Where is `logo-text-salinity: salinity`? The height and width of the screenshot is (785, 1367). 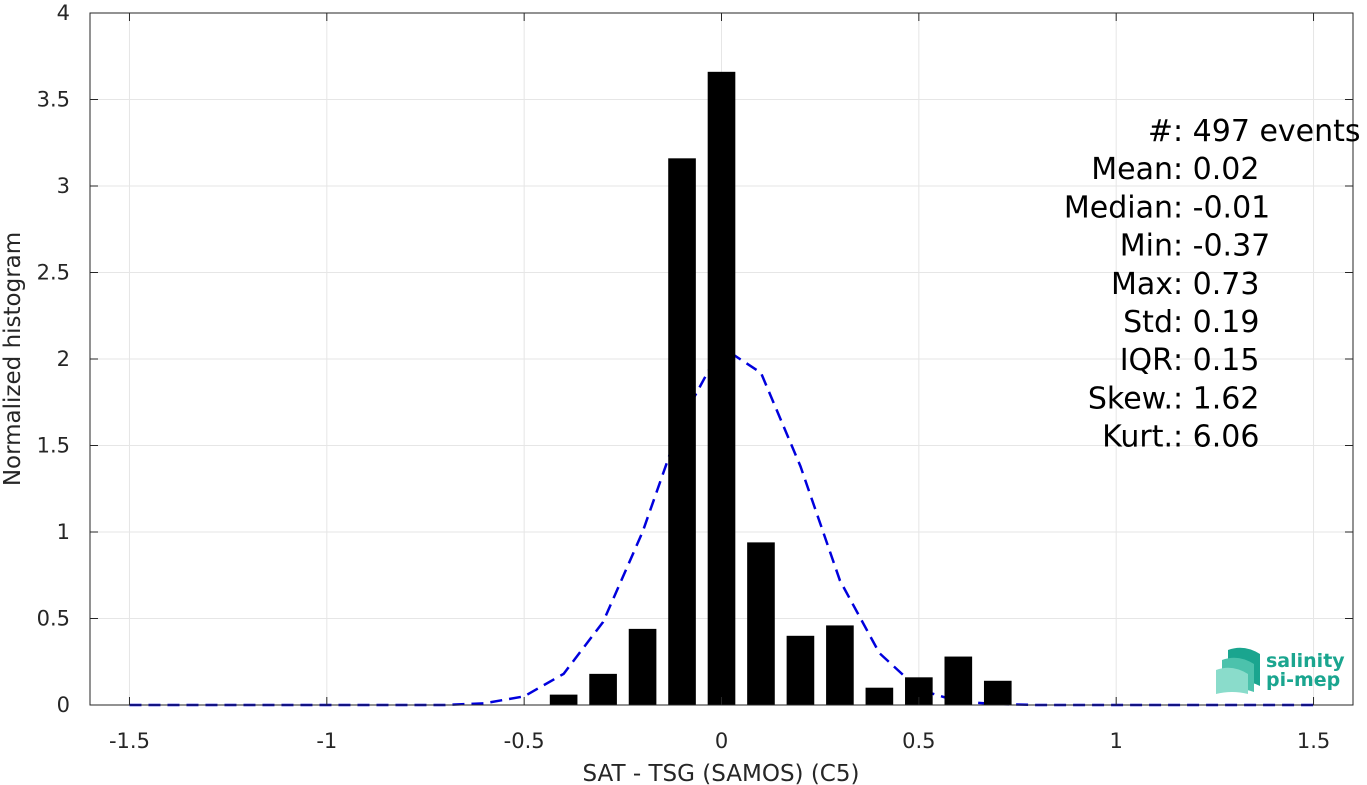
logo-text-salinity: salinity is located at coordinates (1305, 661).